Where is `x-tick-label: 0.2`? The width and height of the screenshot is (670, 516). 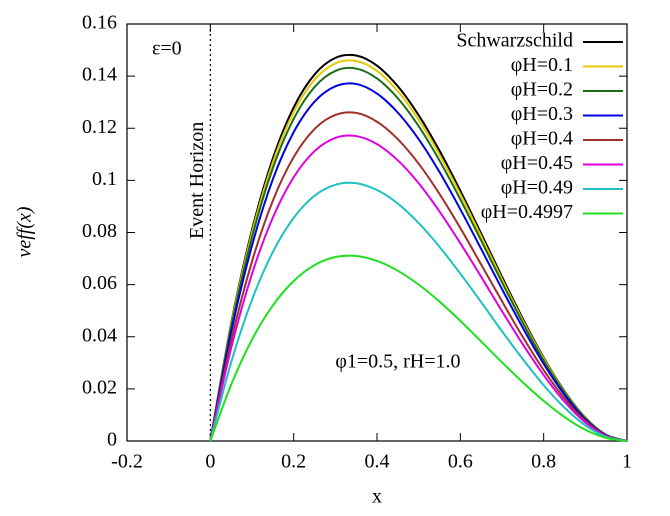 x-tick-label: 0.2 is located at coordinates (293, 462).